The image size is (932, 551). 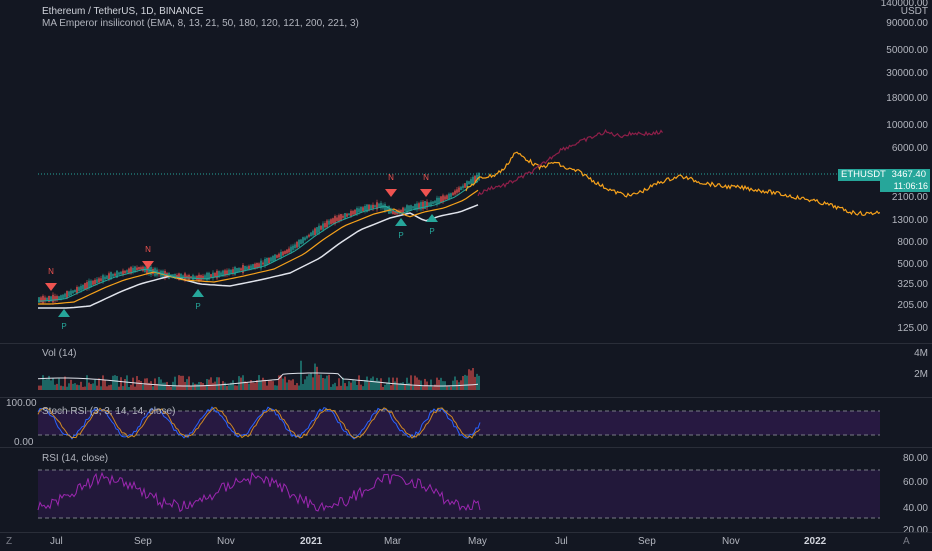 What do you see at coordinates (123, 11) in the screenshot?
I see `symbol-legend: Ethereum / TetherUS, 1D, BINANCE` at bounding box center [123, 11].